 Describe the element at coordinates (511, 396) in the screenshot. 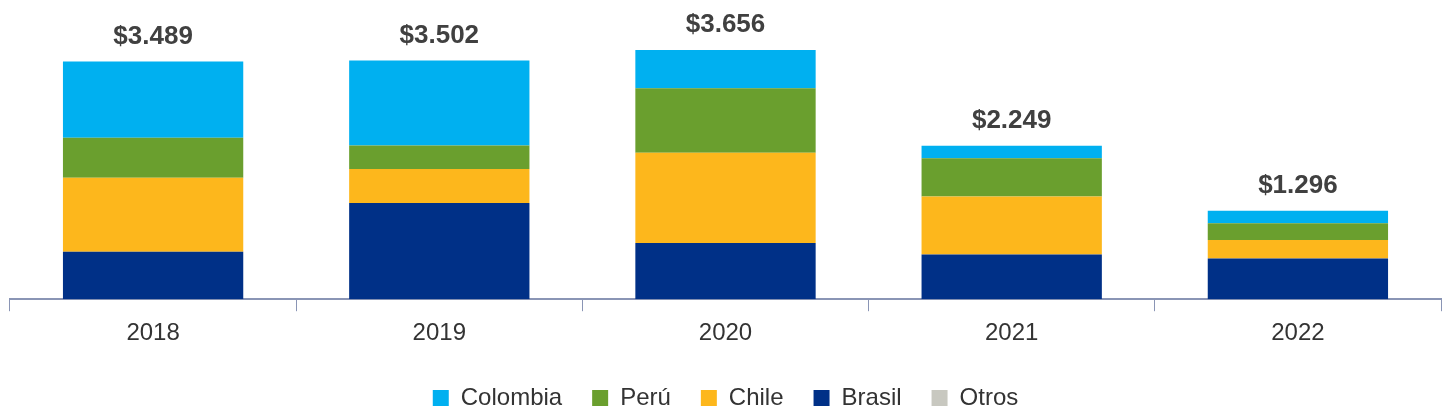

I see `legend-label: Colombia` at that location.